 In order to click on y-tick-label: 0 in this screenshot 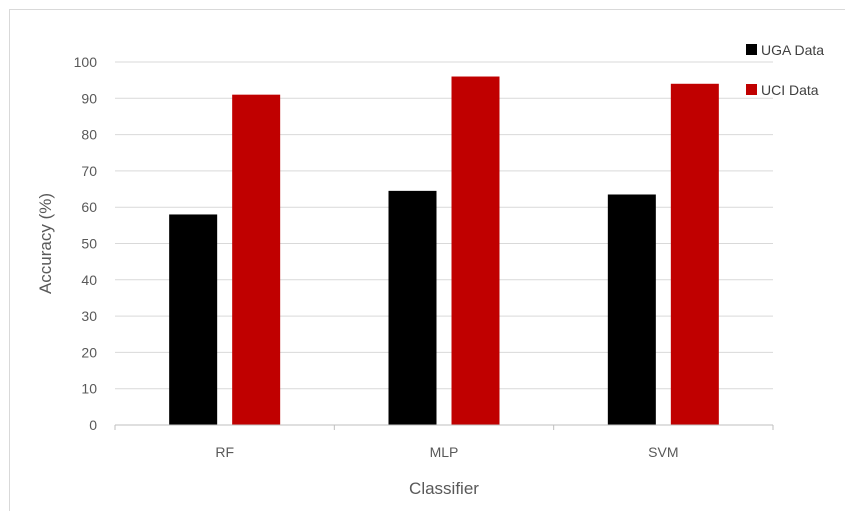, I will do `click(93, 425)`.